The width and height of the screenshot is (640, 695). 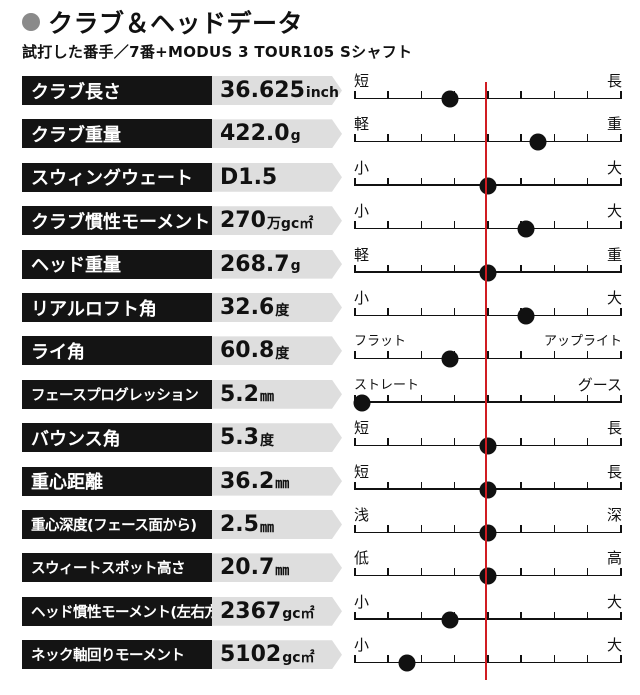 I want to click on spec-label: リアルロフト角, so click(x=117, y=307).